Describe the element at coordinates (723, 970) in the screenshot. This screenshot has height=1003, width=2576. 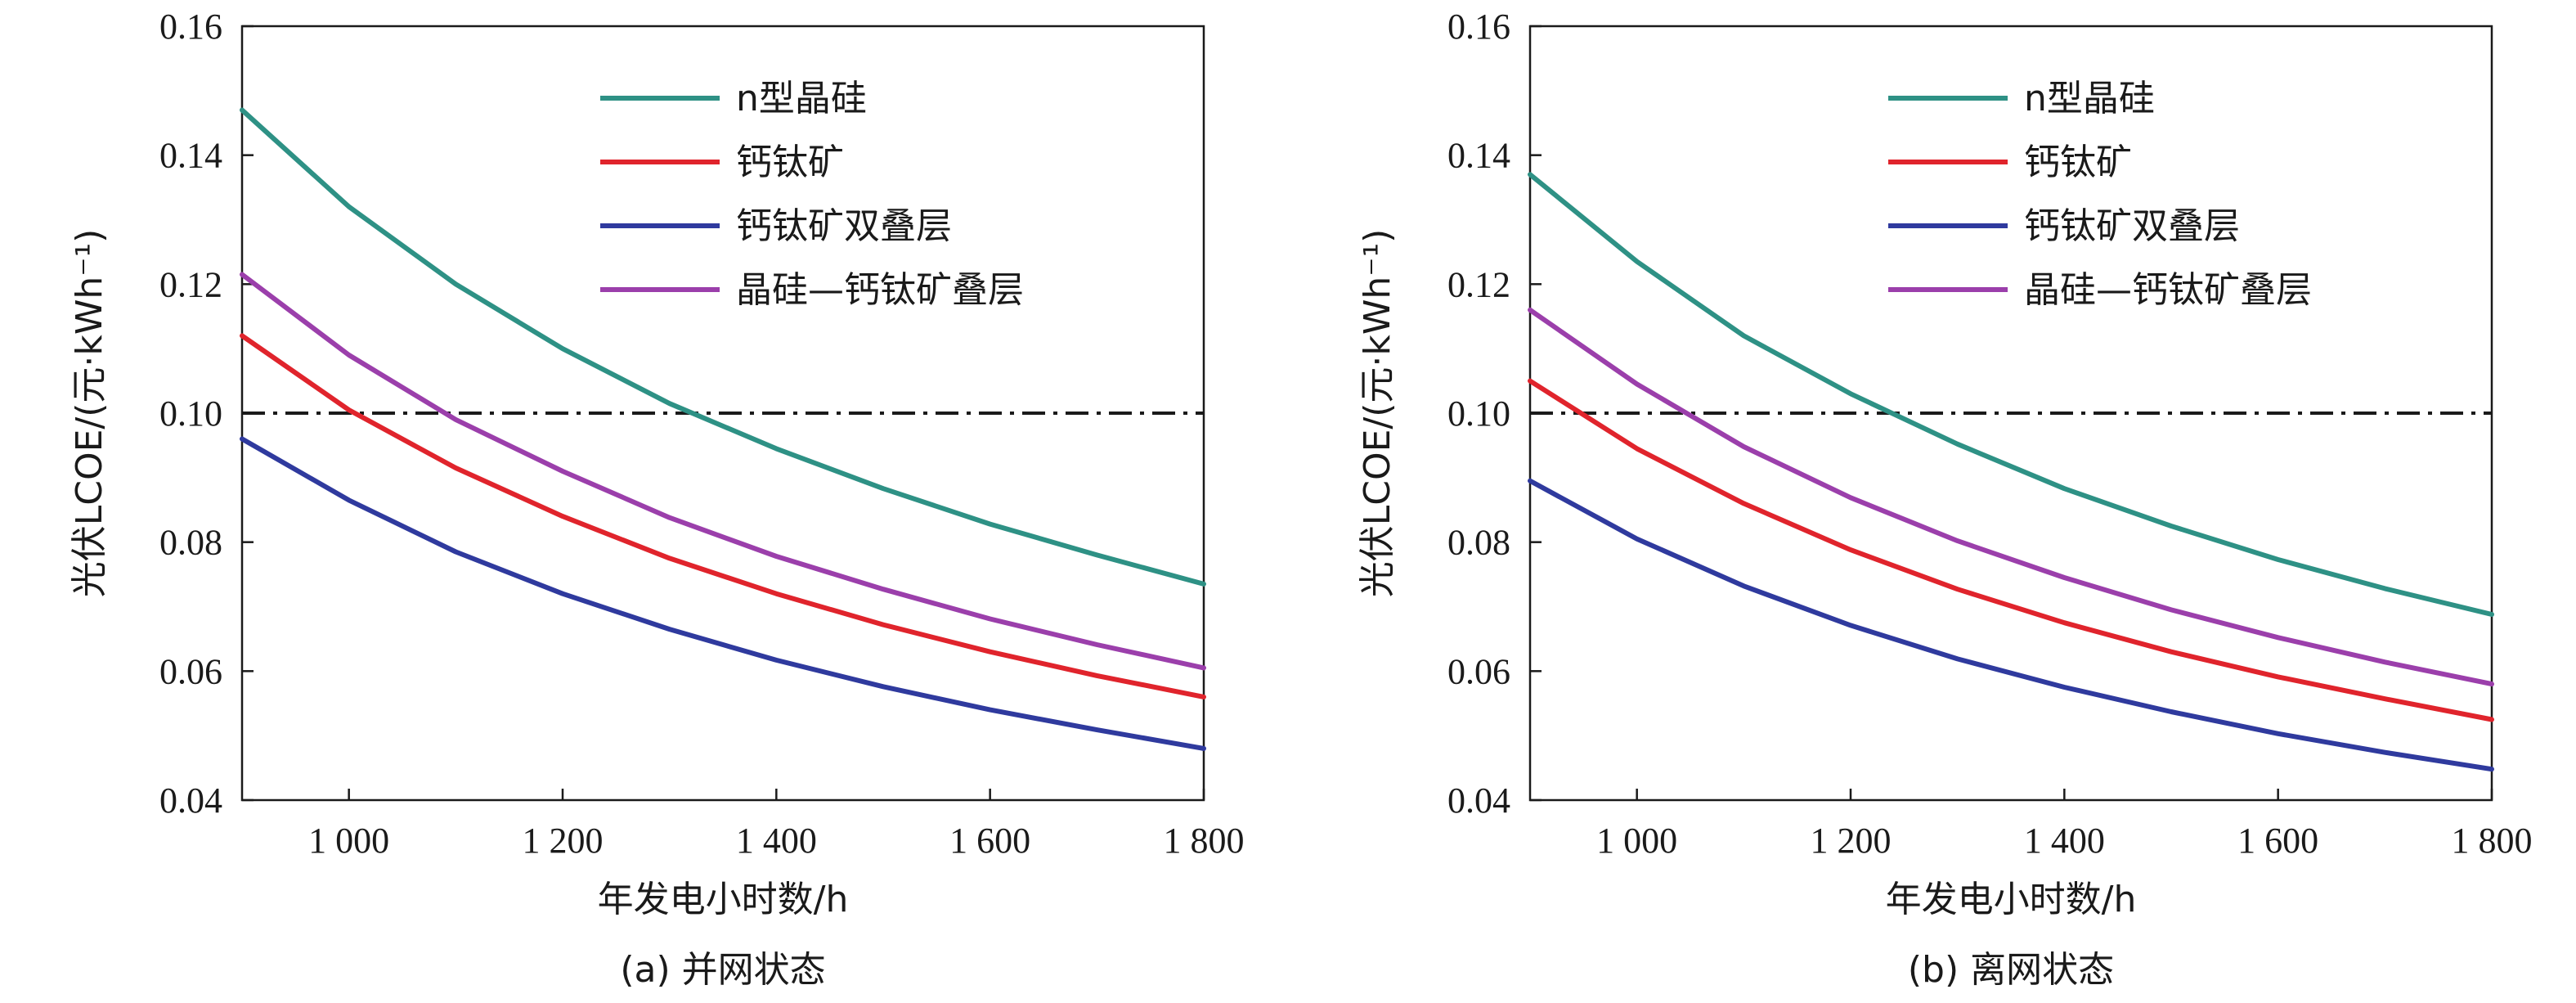
I see `panel-caption: (a) 并网状态` at that location.